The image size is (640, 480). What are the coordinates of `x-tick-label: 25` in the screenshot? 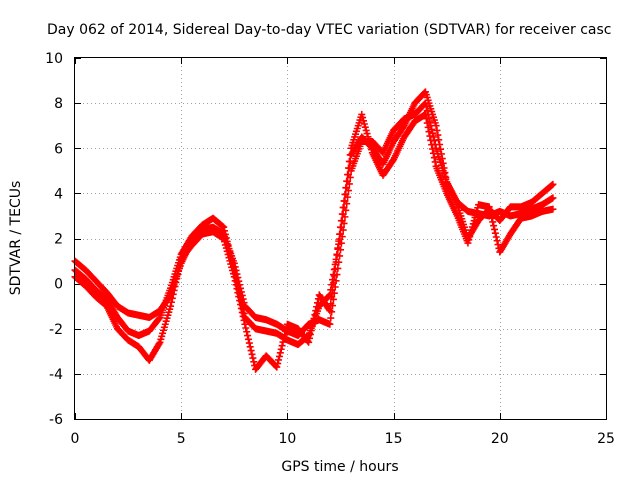 It's located at (606, 439).